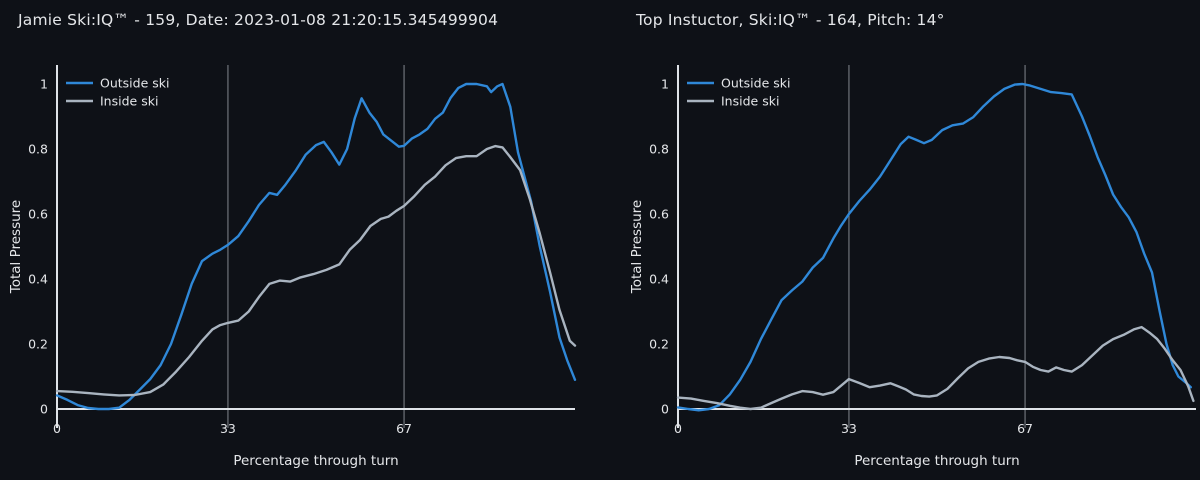 This screenshot has width=1200, height=480. What do you see at coordinates (935, 368) in the screenshot?
I see `trace-inside-ski` at bounding box center [935, 368].